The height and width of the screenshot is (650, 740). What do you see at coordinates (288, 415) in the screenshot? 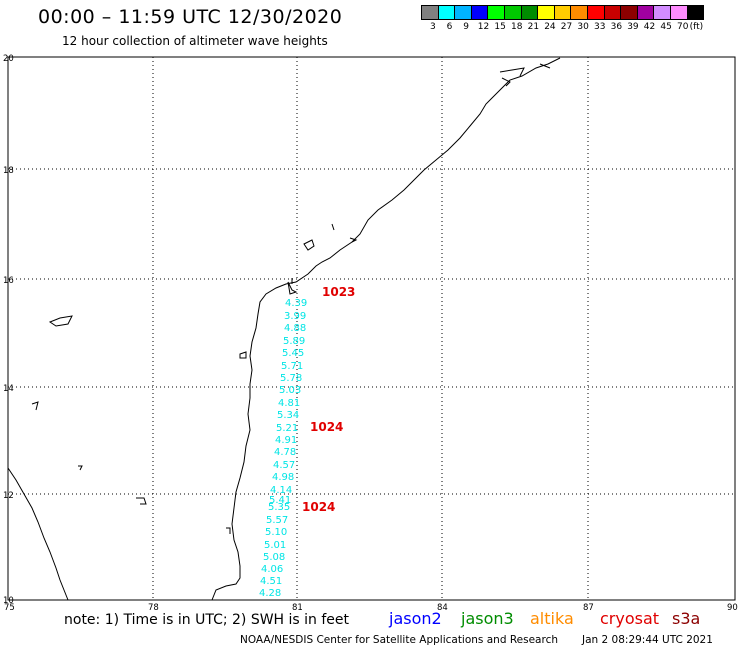
I see `swh-value: 5.34` at bounding box center [288, 415].